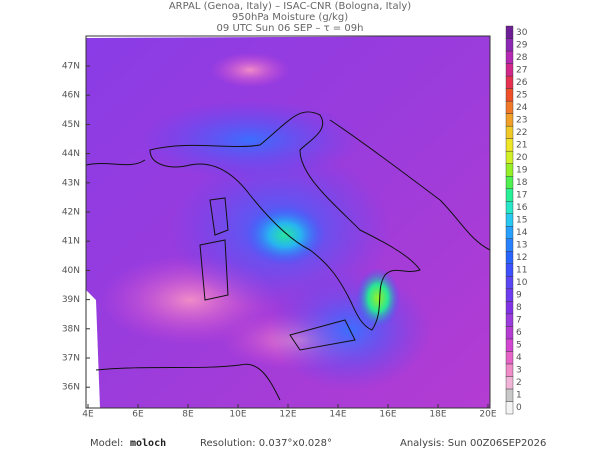 This screenshot has height=454, width=600. What do you see at coordinates (71, 359) in the screenshot?
I see `lat-label: 37N` at bounding box center [71, 359].